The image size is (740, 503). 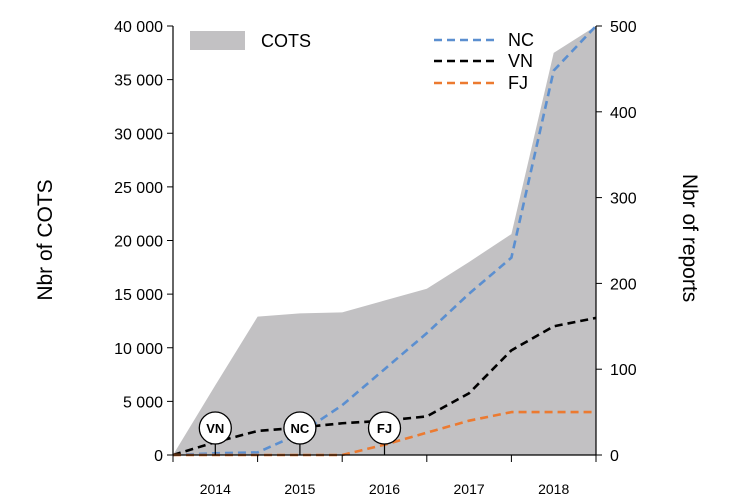 I want to click on legend-label-cots: COTS, so click(x=286, y=41).